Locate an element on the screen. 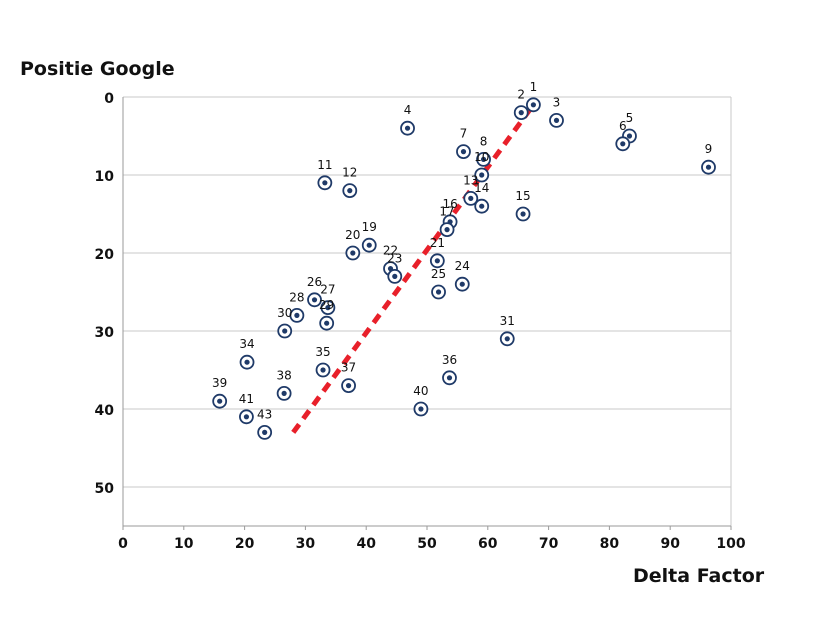 This screenshot has width=832, height=631. data-point-13: 13 is located at coordinates (470, 189).